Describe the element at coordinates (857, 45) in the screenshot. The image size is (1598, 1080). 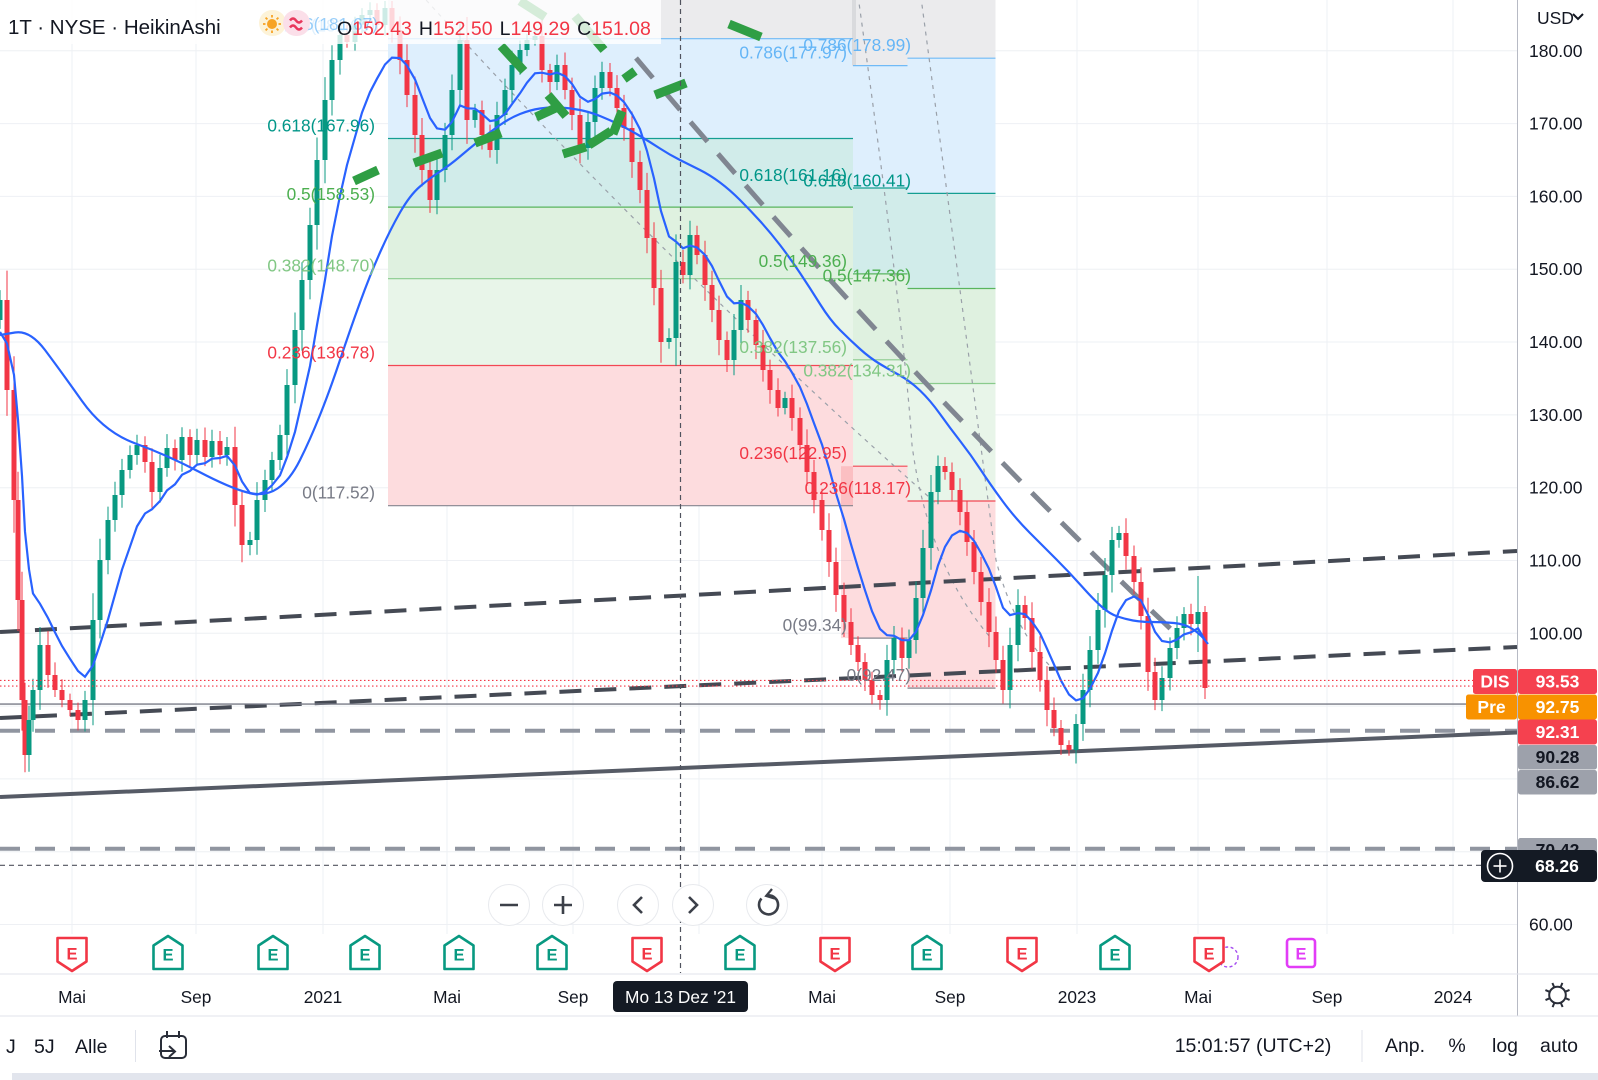
I see `svg-text: 0.786(178.99)` at that location.